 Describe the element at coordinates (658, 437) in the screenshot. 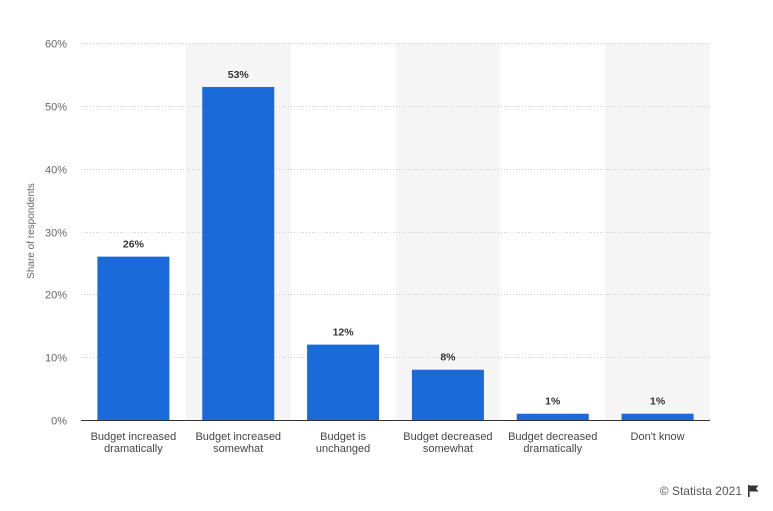

I see `x-tick-label: Don't know` at that location.